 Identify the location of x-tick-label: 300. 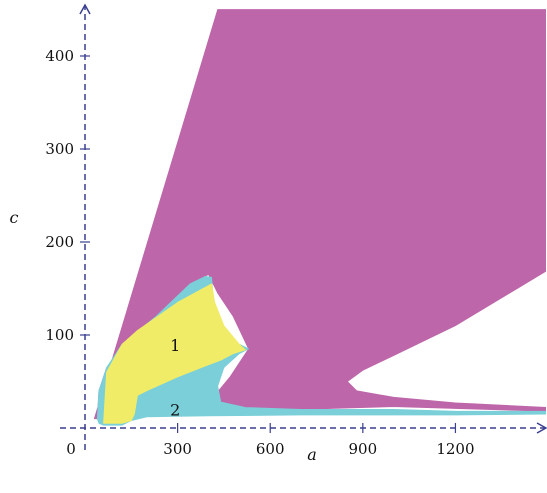
(177, 449).